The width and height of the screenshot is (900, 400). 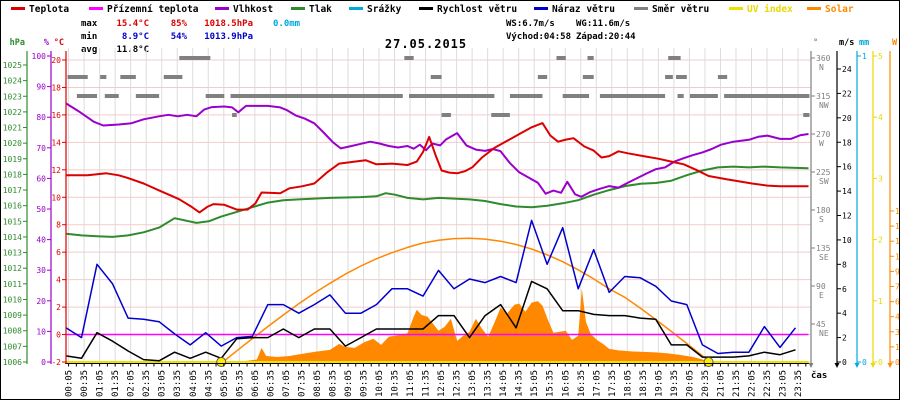 I want to click on svg-text: 15:35, so click(x=551, y=383).